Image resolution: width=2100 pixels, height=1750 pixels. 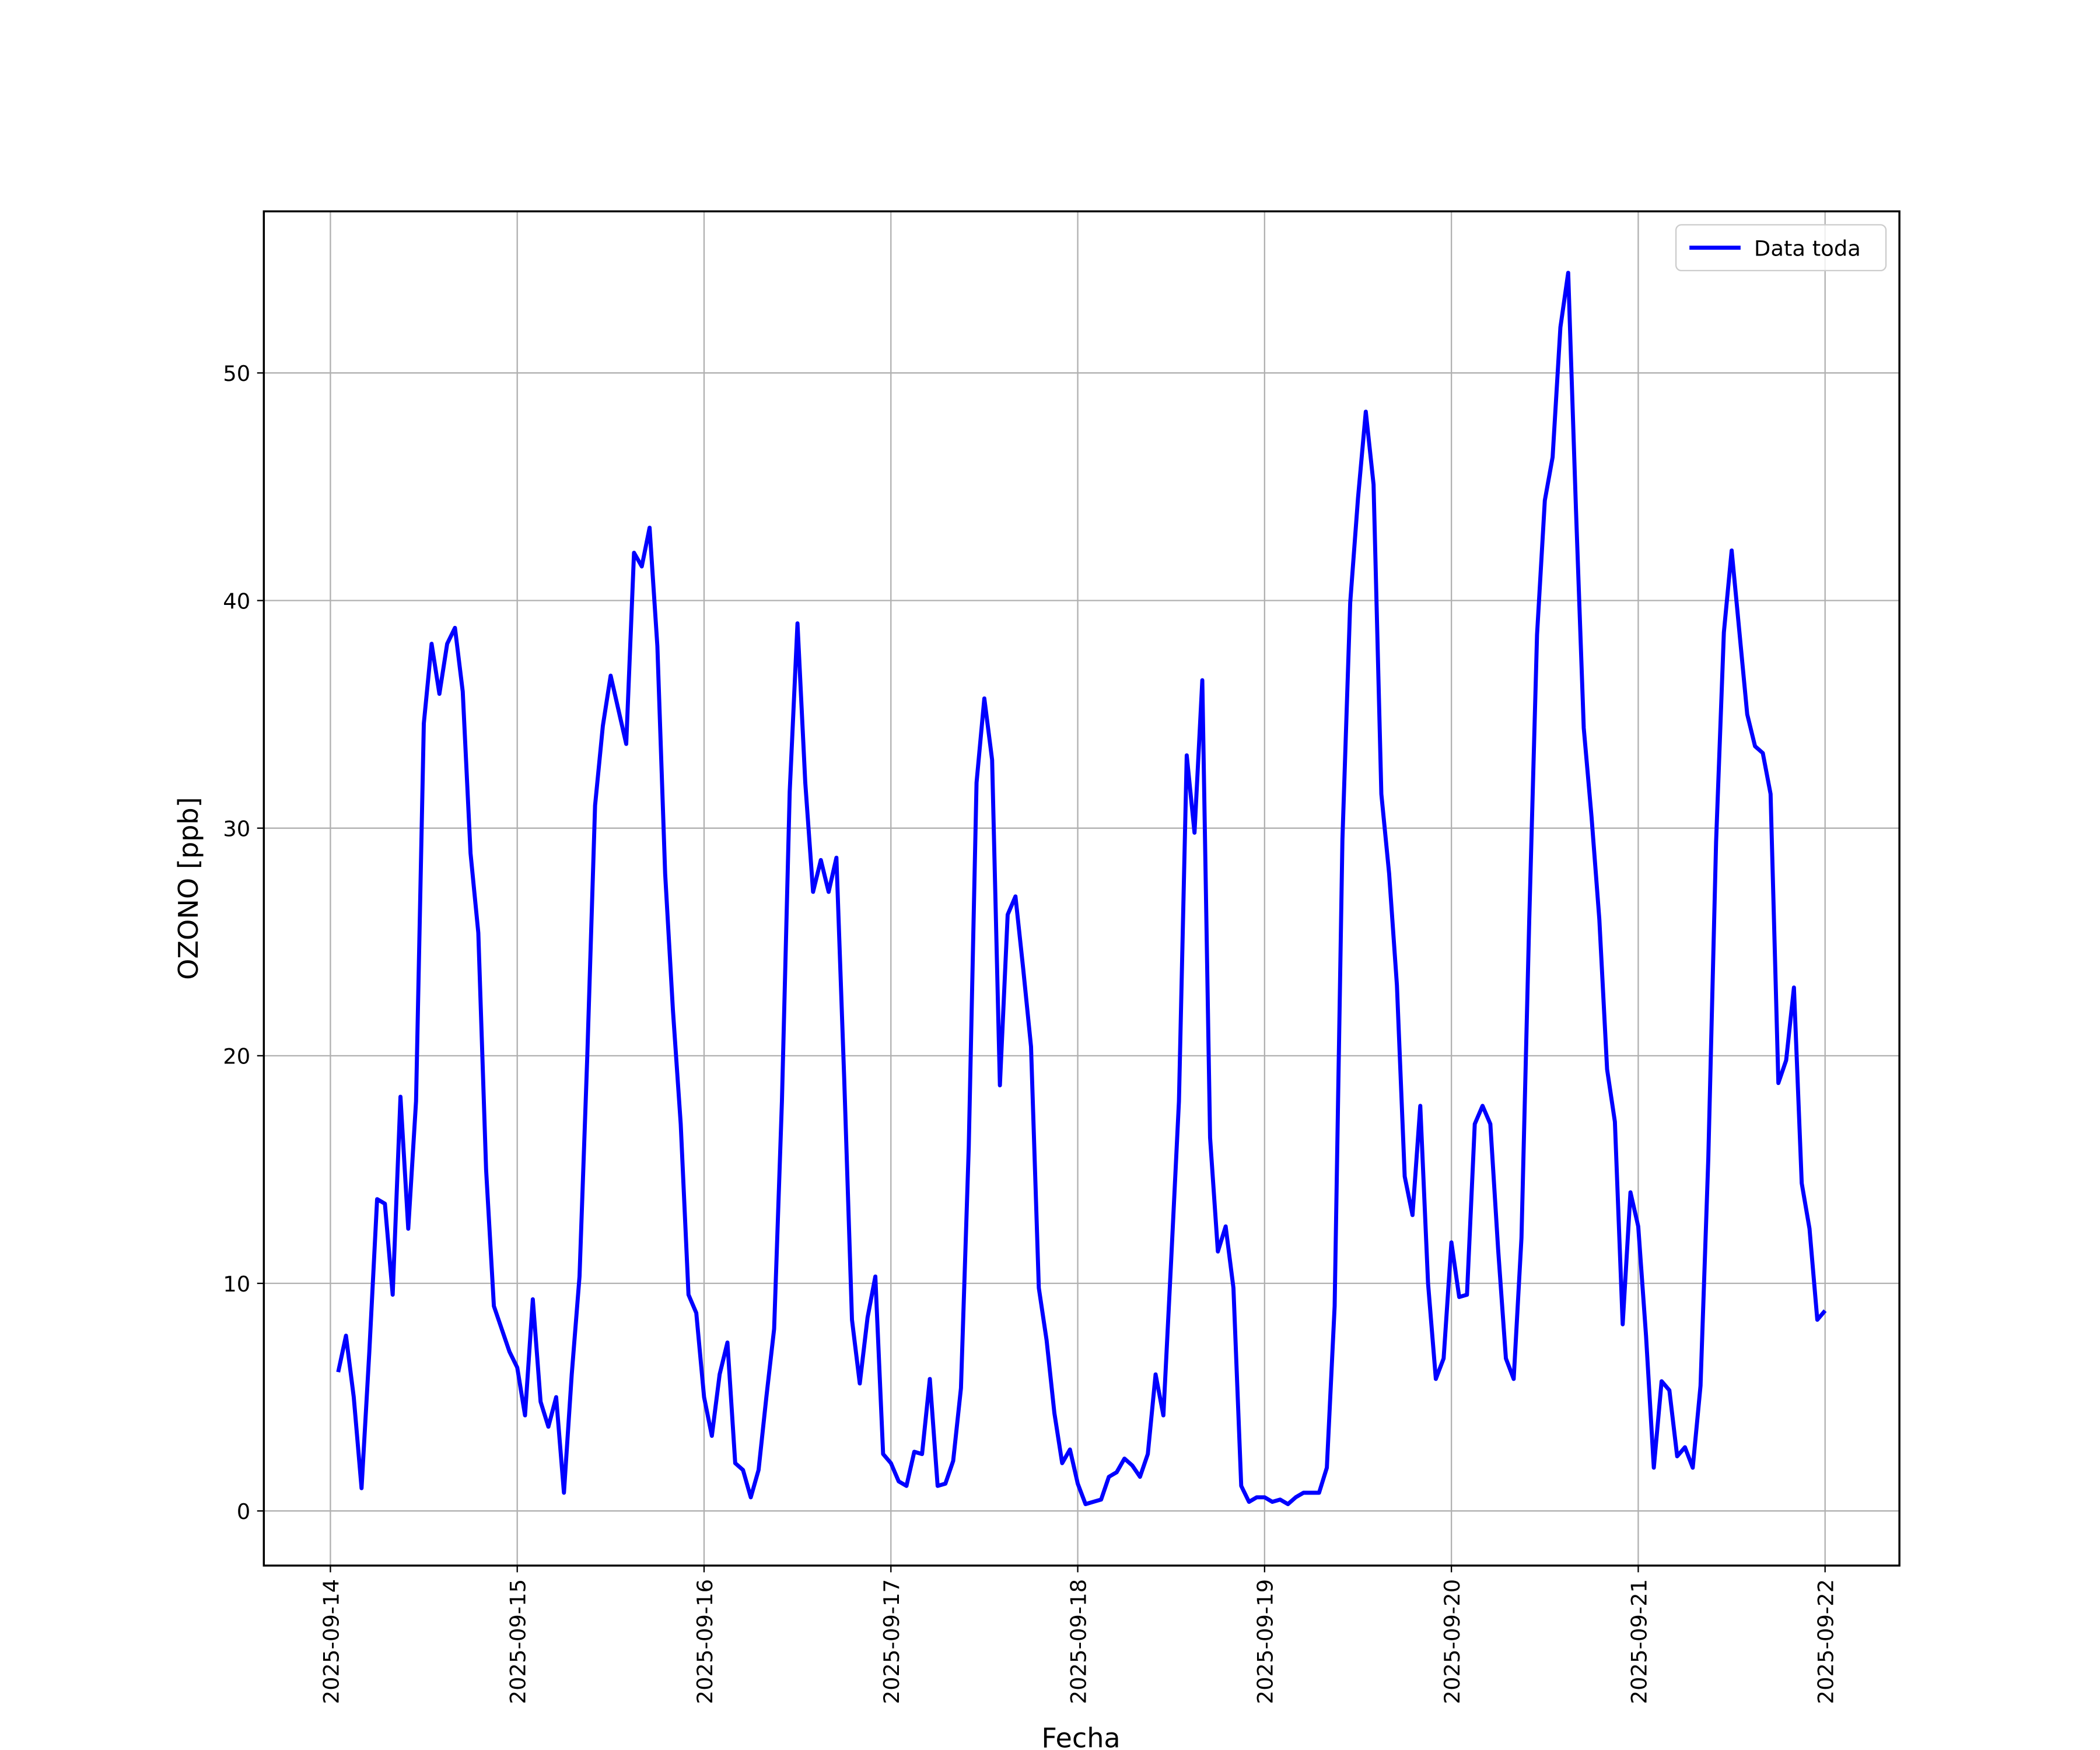 What do you see at coordinates (1826, 1641) in the screenshot?
I see `x-tick-label: 2025-09-22` at bounding box center [1826, 1641].